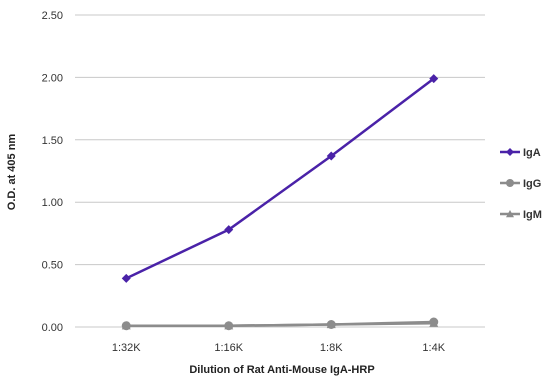  Describe the element at coordinates (279, 348) in the screenshot. I see `x-tick-labels: 1:32K 1:16K 1:8K 1:4K` at that location.